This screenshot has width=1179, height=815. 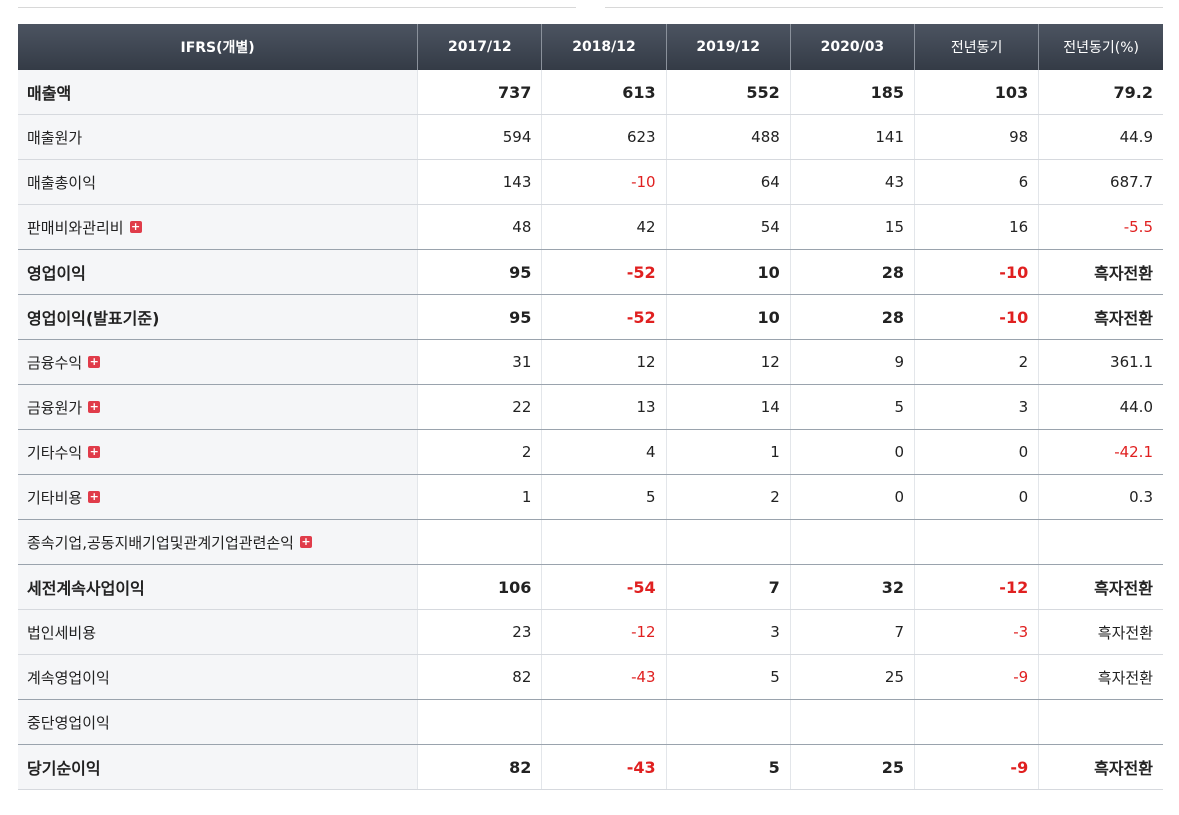 What do you see at coordinates (160, 542) in the screenshot?
I see `row-label: 종속기업,공동지배기업및관계기업관련손익` at bounding box center [160, 542].